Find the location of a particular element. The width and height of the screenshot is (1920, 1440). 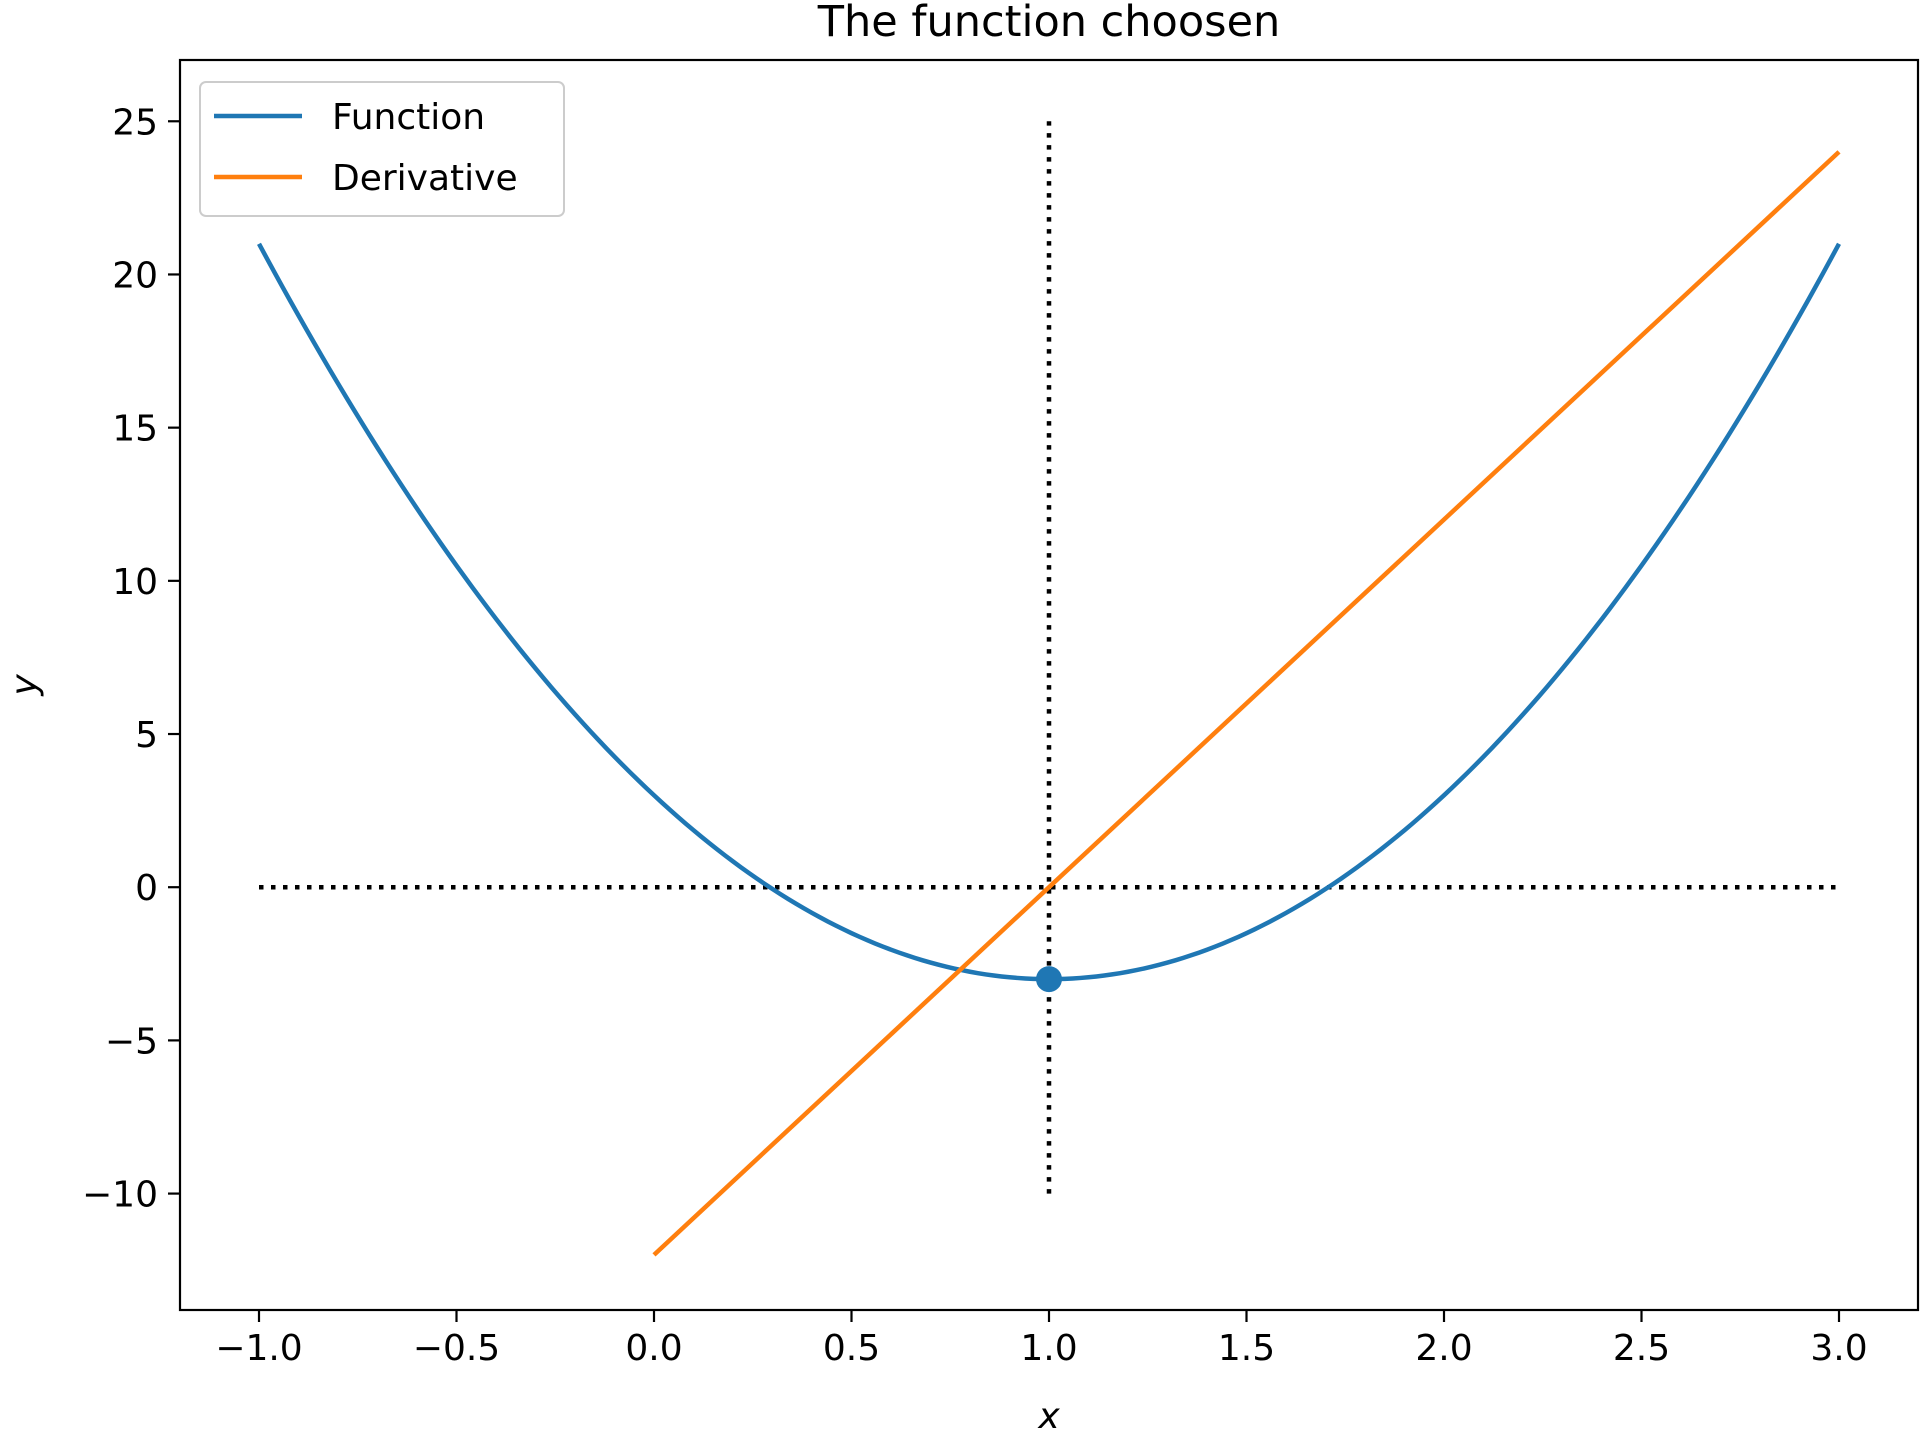

legend-label-function: Function is located at coordinates (408, 117).